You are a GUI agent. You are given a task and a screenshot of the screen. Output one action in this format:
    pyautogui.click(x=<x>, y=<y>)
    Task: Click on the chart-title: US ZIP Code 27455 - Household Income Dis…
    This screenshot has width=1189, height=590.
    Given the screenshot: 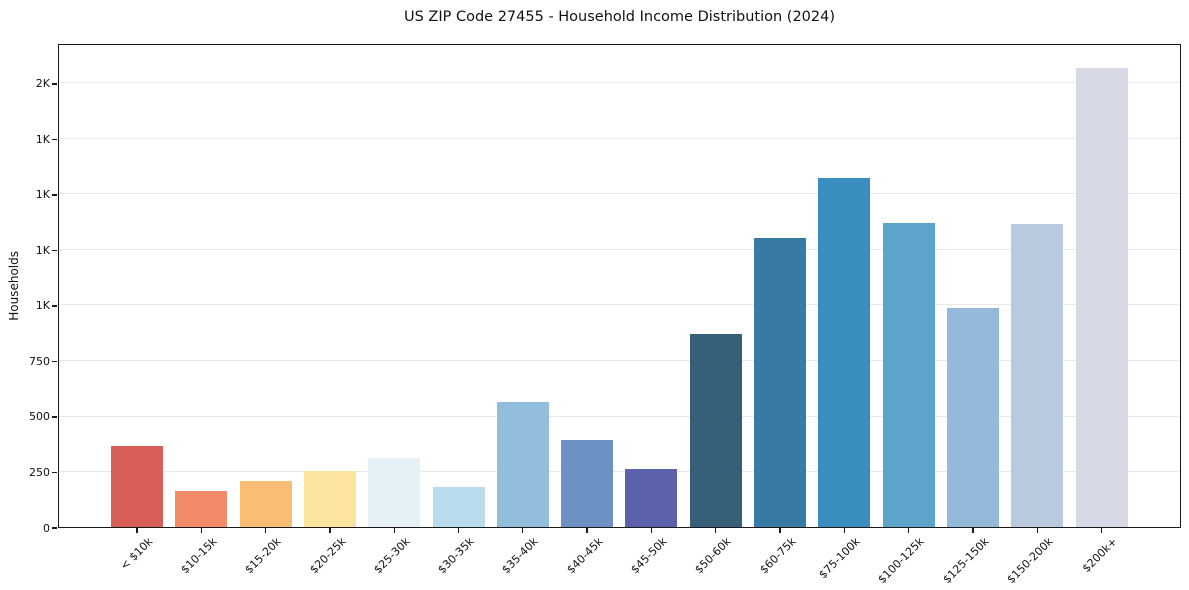 What is the action you would take?
    pyautogui.click(x=619, y=17)
    